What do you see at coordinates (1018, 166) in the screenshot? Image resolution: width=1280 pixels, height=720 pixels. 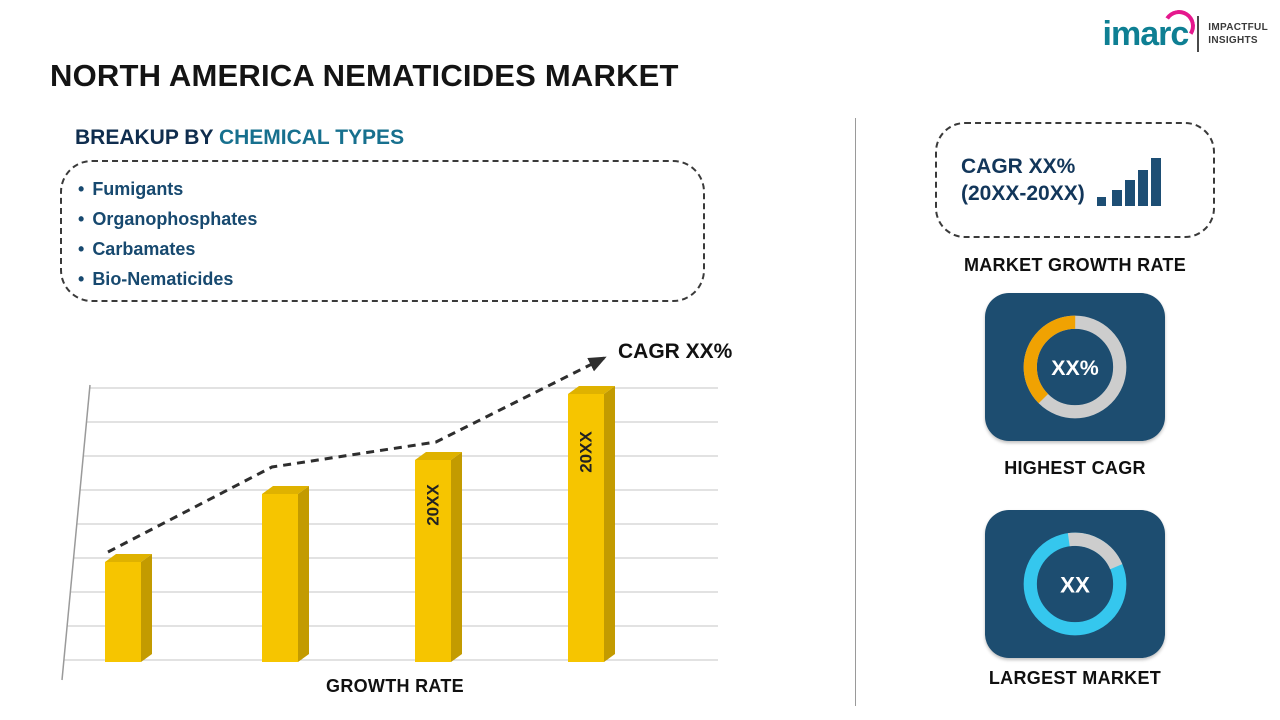 I see `growth-box-cagr: CAGR XX%` at bounding box center [1018, 166].